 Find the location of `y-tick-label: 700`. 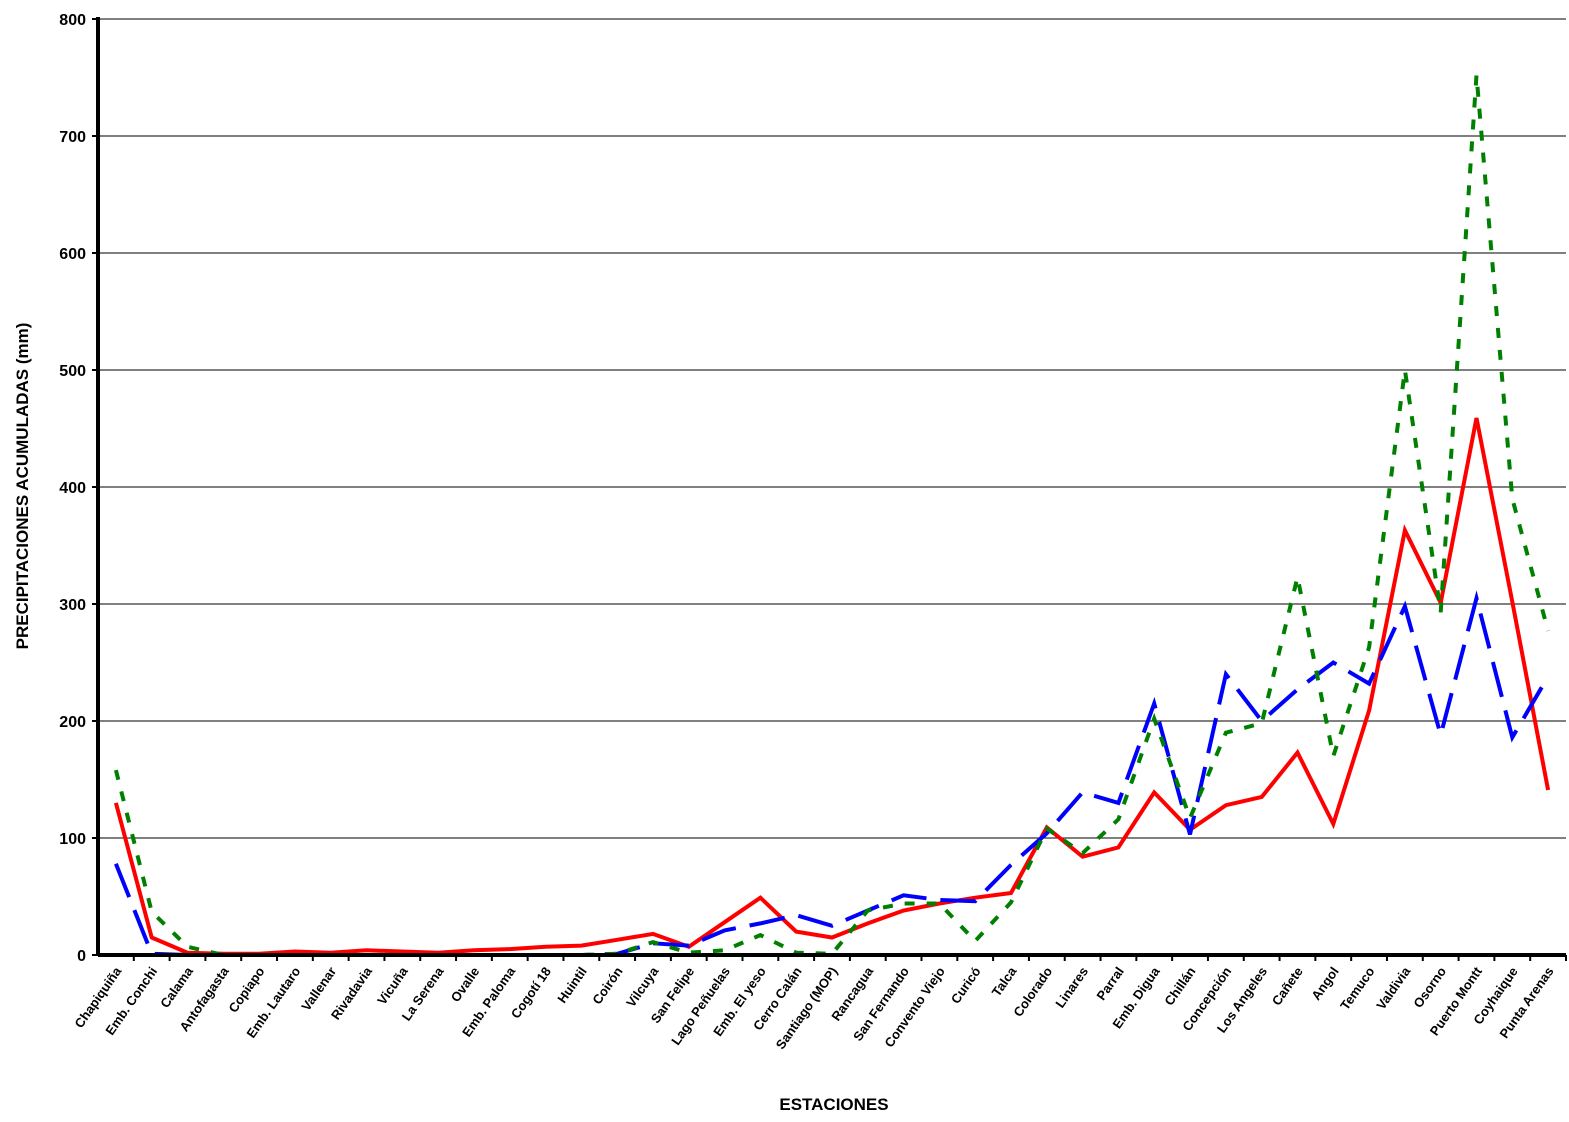

y-tick-label: 700 is located at coordinates (72, 137).